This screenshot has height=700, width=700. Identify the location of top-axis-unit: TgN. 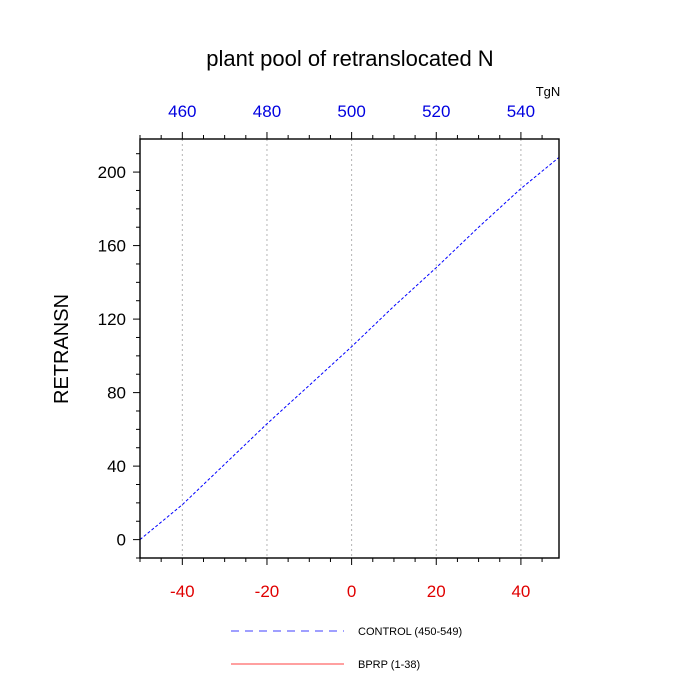
(548, 91).